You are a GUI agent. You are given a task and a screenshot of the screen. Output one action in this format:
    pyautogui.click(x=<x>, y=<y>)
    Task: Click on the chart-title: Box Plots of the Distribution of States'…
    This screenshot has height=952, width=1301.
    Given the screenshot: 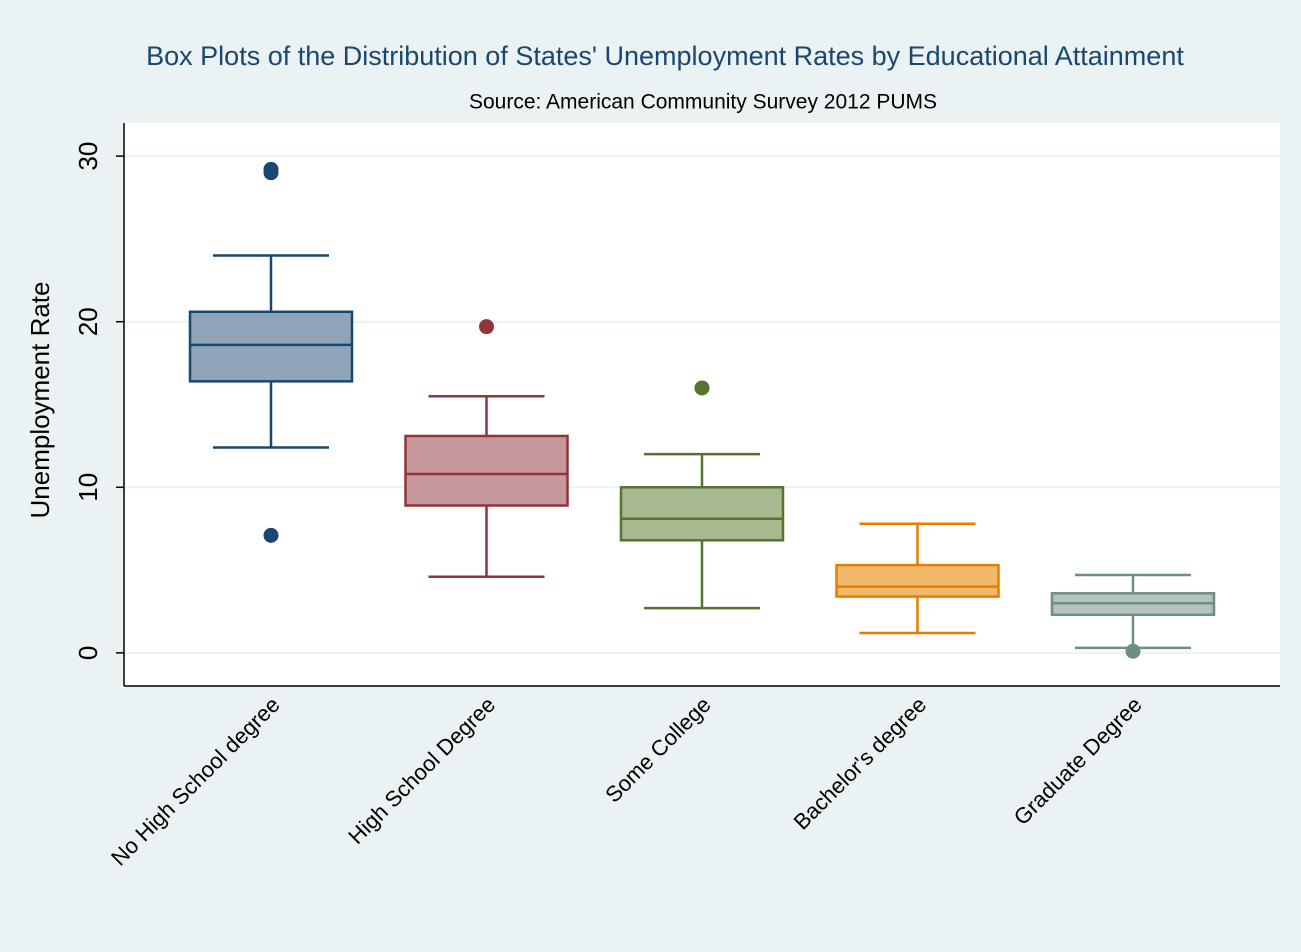 What is the action you would take?
    pyautogui.click(x=665, y=56)
    